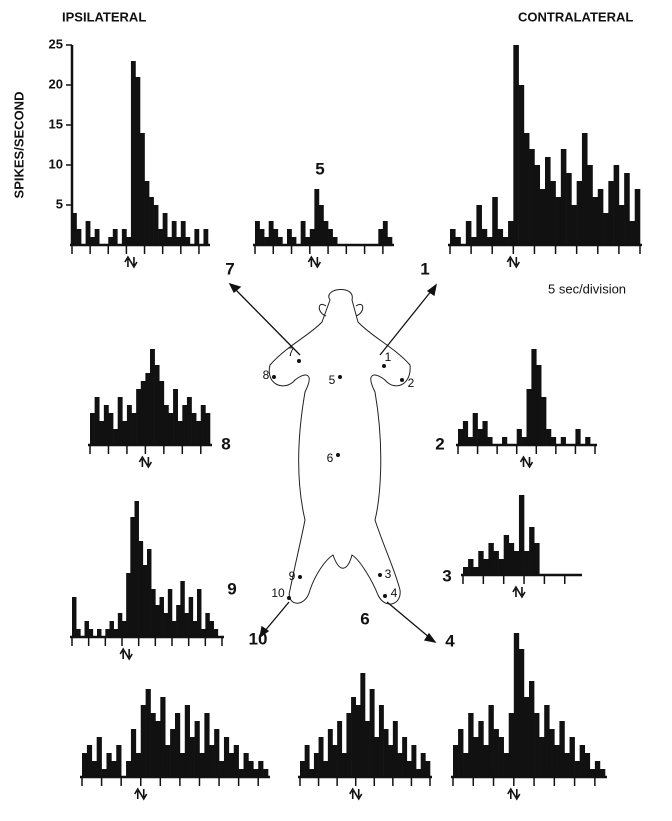 Image resolution: width=672 pixels, height=821 pixels. I want to click on histogram: 1, so click(531, 161).